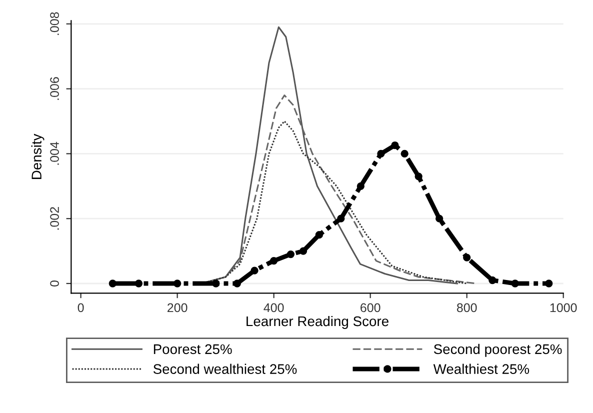 The image size is (593, 413). I want to click on legend-label: Wealthiest 25%, so click(481, 369).